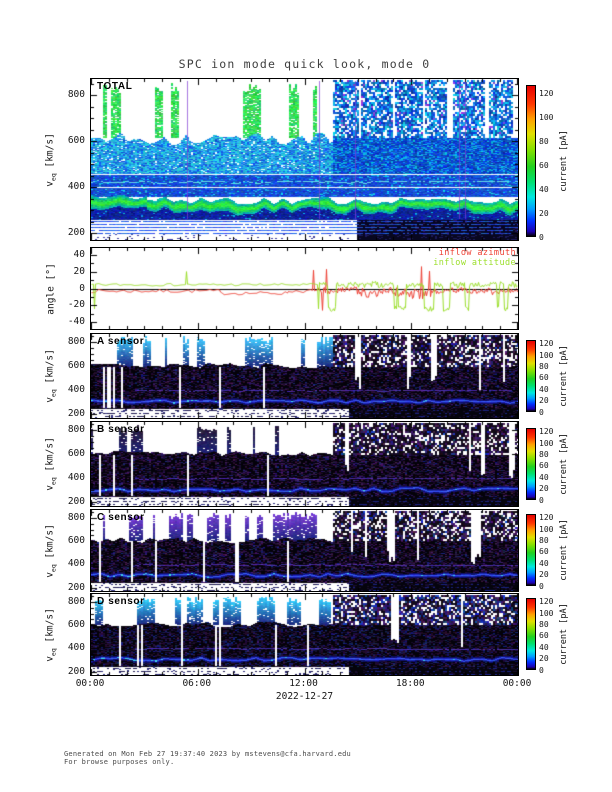 The height and width of the screenshot is (792, 612). Describe the element at coordinates (121, 341) in the screenshot. I see `panel-label-a-sensor: A sensor` at that location.